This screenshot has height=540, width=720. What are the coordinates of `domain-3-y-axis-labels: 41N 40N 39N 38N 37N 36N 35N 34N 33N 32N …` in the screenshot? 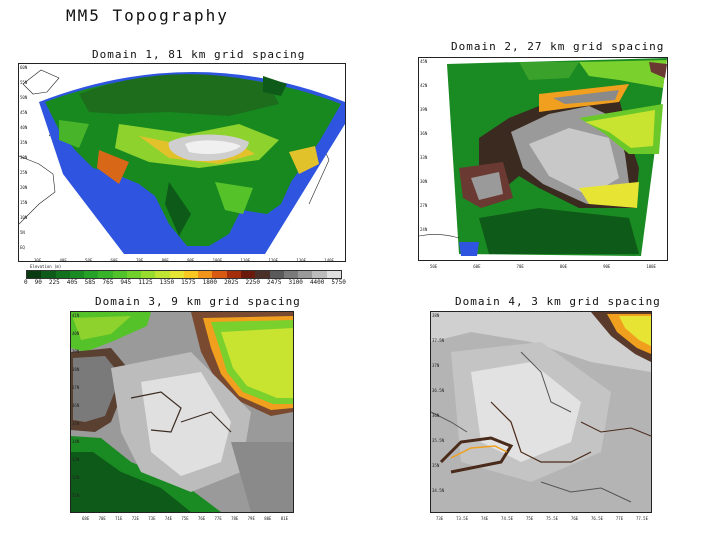 It's located at (75, 413).